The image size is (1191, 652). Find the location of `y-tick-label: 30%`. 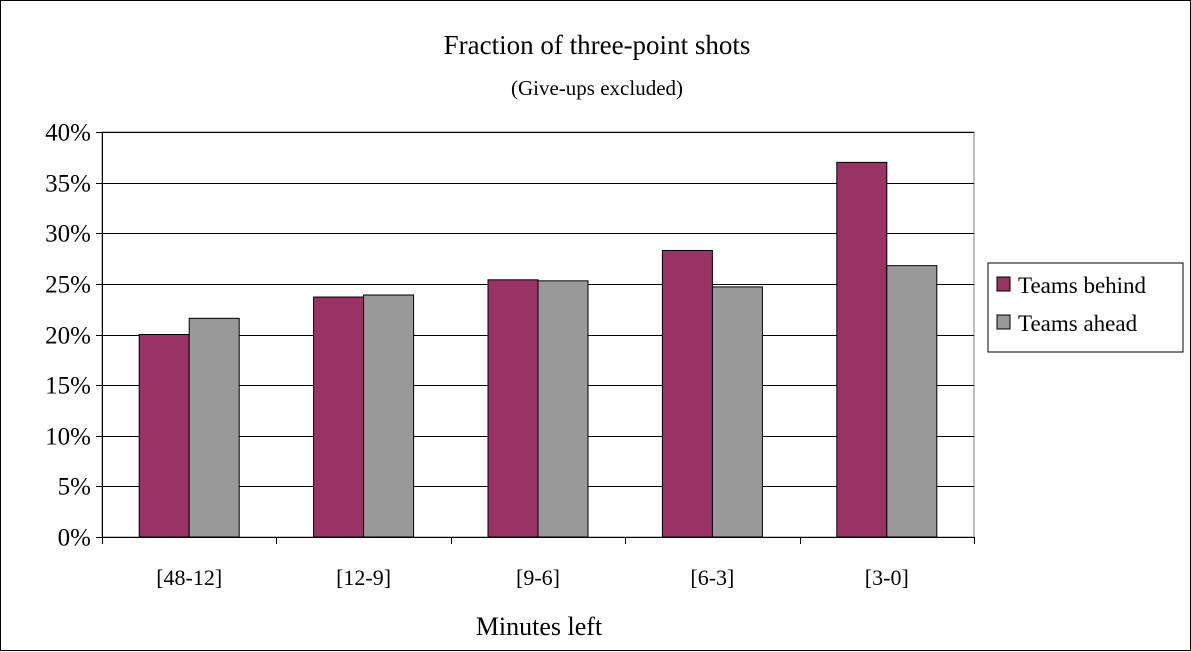

y-tick-label: 30% is located at coordinates (68, 234).